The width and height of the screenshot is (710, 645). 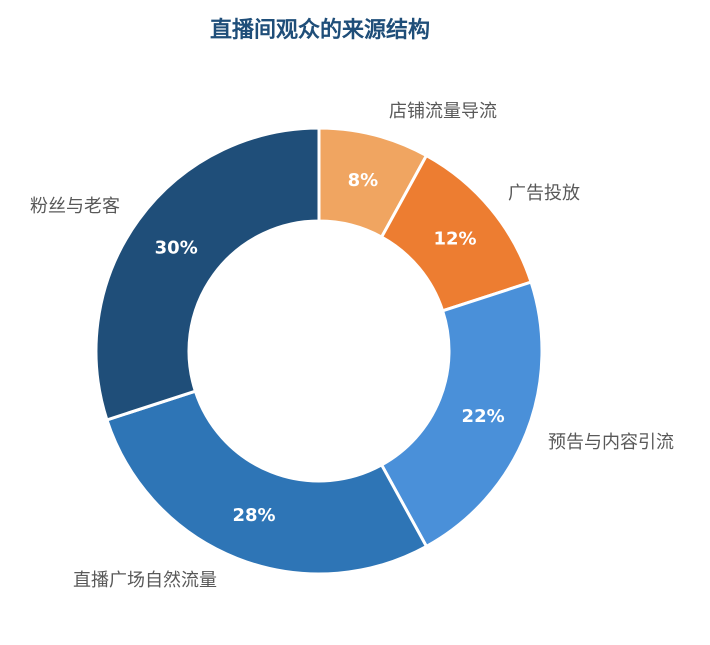 What do you see at coordinates (75, 206) in the screenshot?
I see `slice-category-label: 粉丝与老客` at bounding box center [75, 206].